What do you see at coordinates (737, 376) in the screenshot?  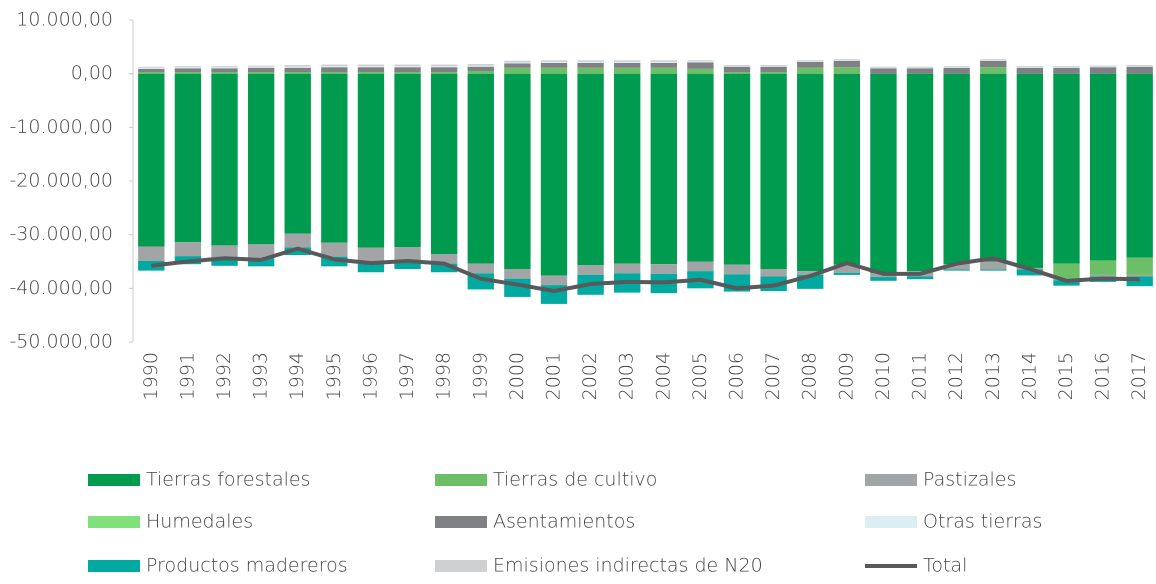 I see `x-tick-label: 2006` at bounding box center [737, 376].